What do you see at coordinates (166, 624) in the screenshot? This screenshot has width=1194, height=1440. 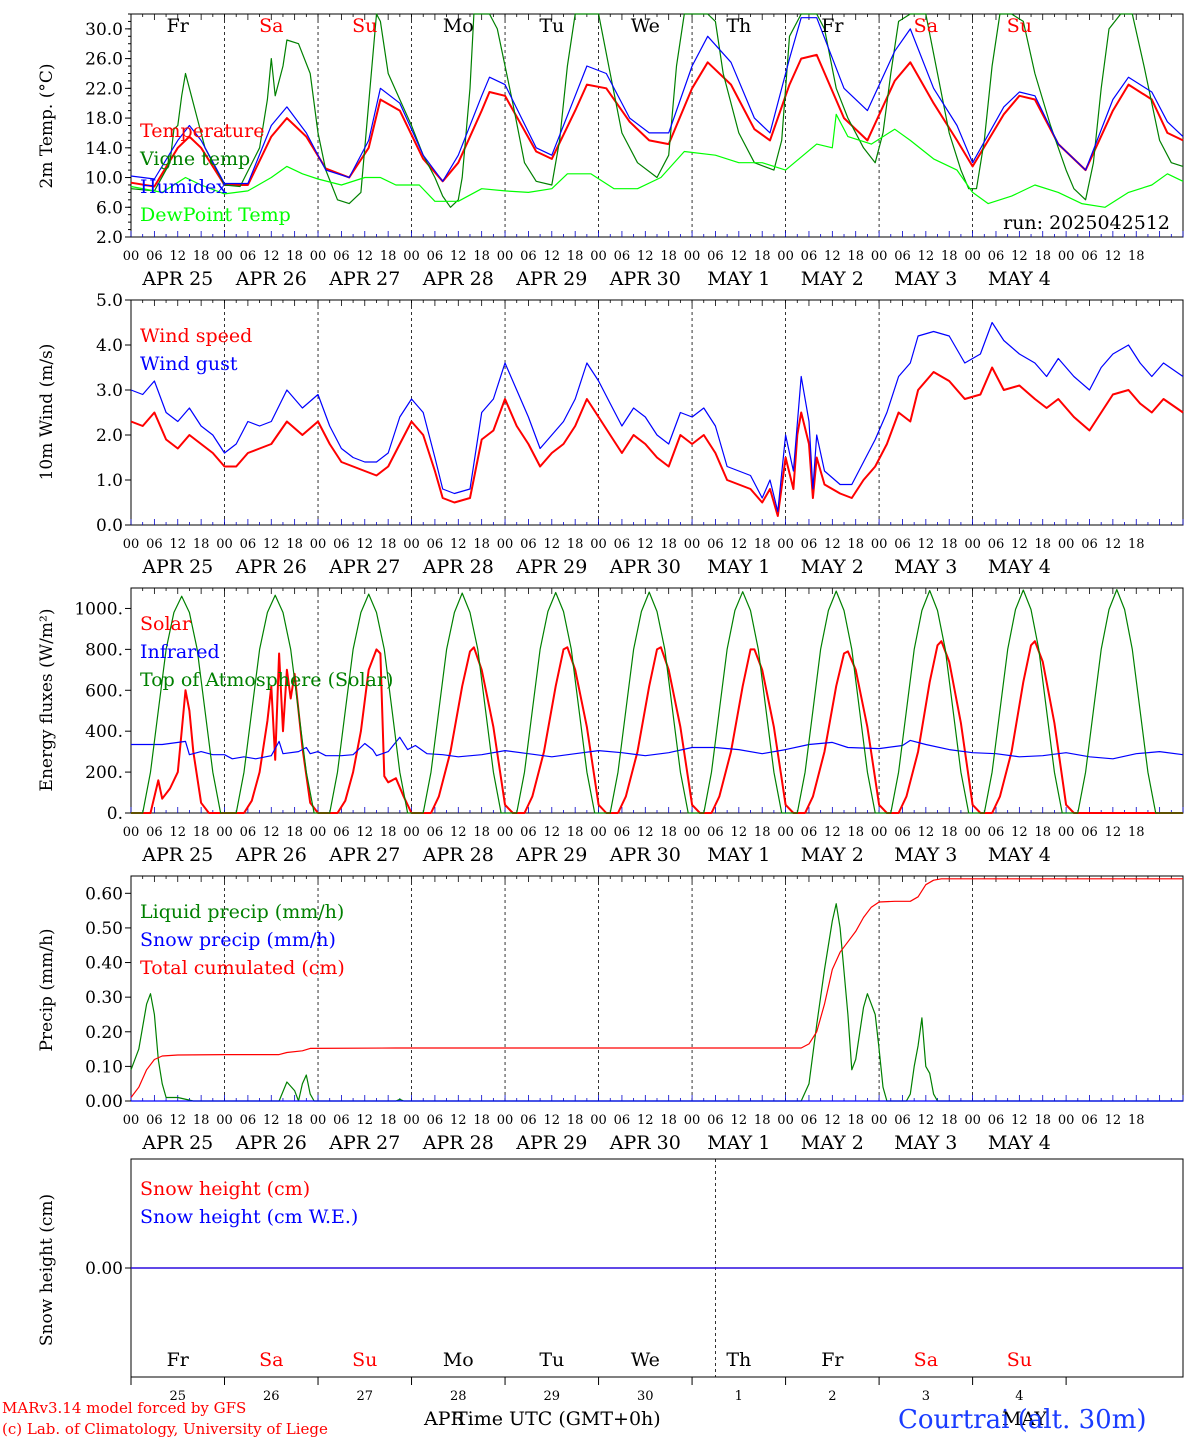 I see `legend-entry: Solar` at bounding box center [166, 624].